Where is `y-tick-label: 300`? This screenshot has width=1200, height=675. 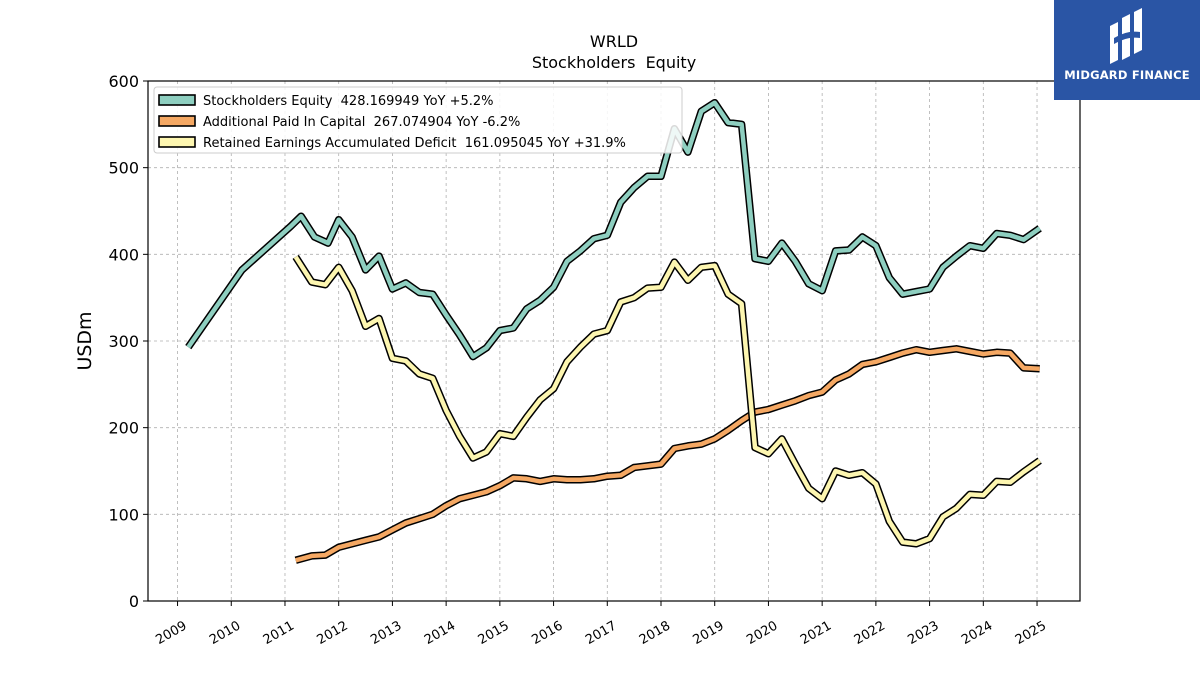
y-tick-label: 300 is located at coordinates (123, 341).